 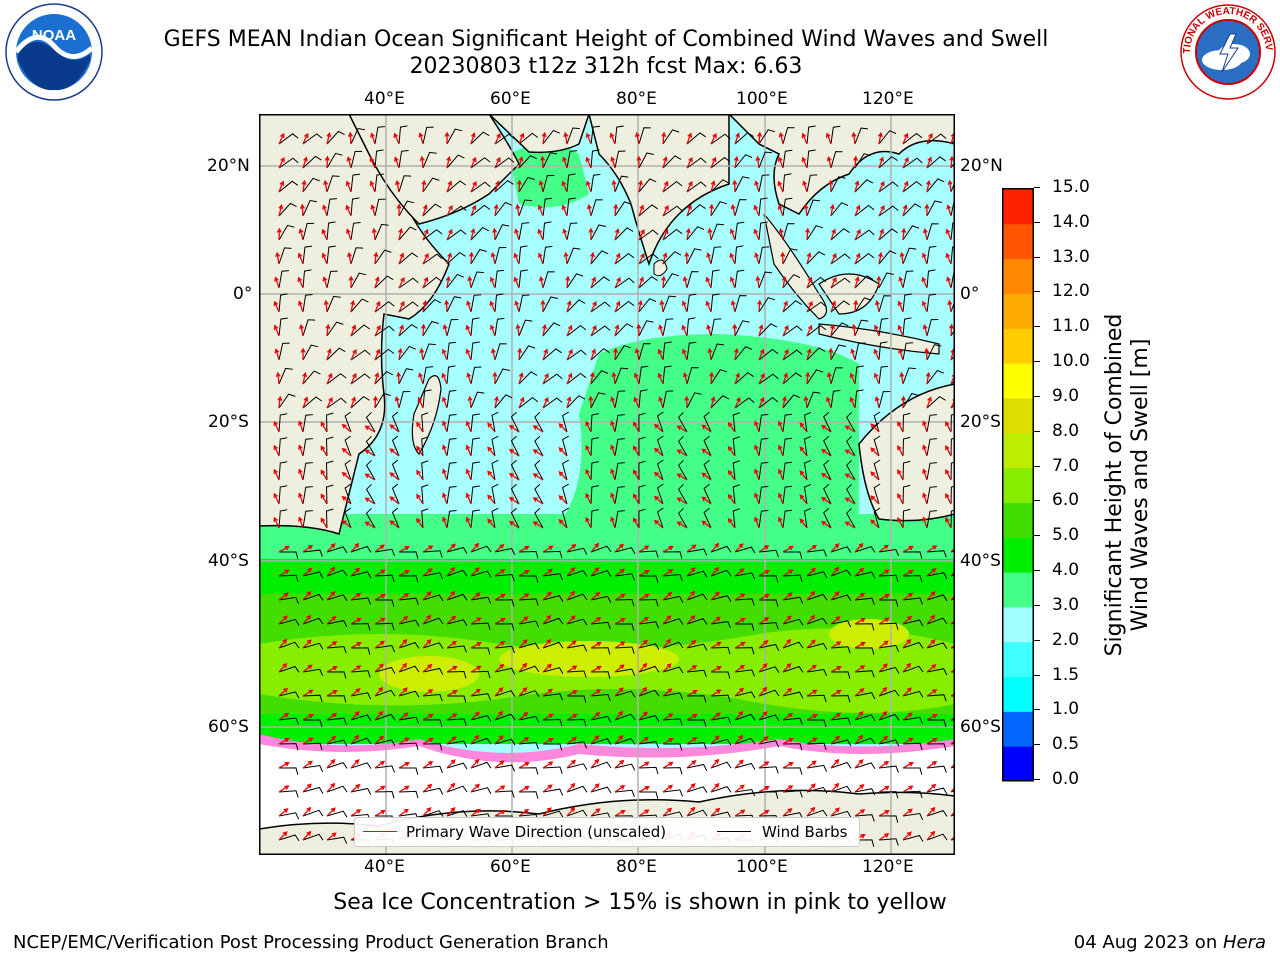 I want to click on lat-tick-right: 0°, so click(x=970, y=294).